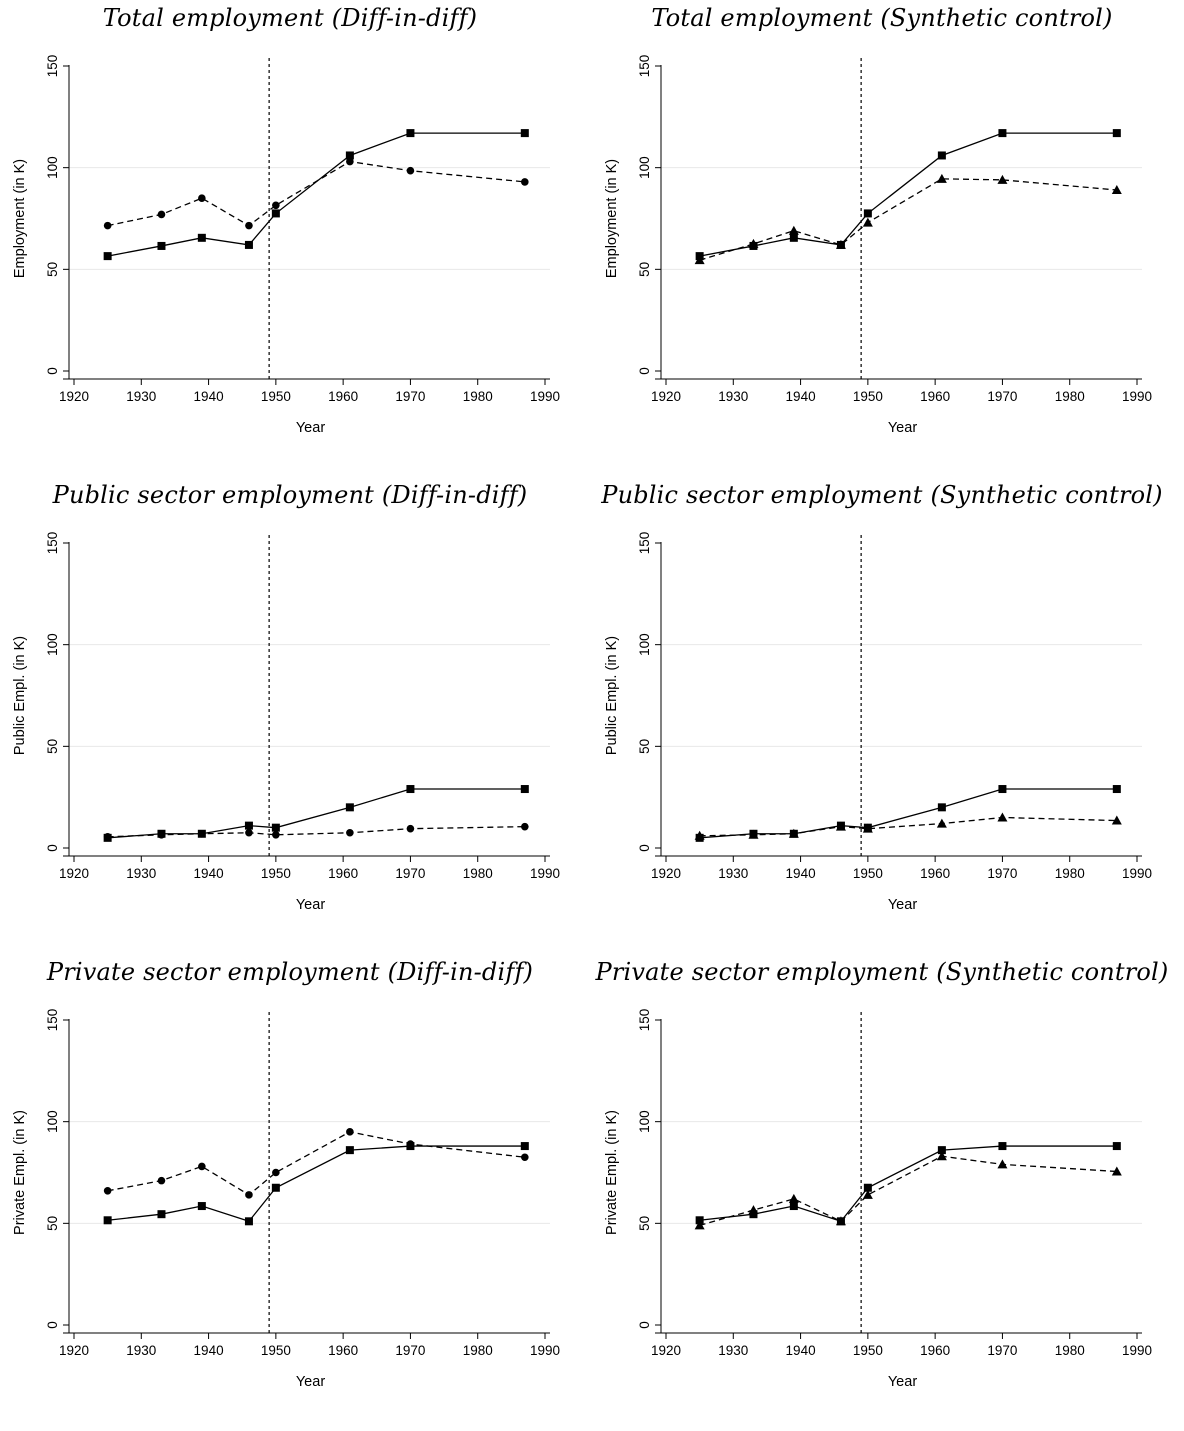  I want to click on y-axis-title: Public Empl. (in K), so click(20, 695).